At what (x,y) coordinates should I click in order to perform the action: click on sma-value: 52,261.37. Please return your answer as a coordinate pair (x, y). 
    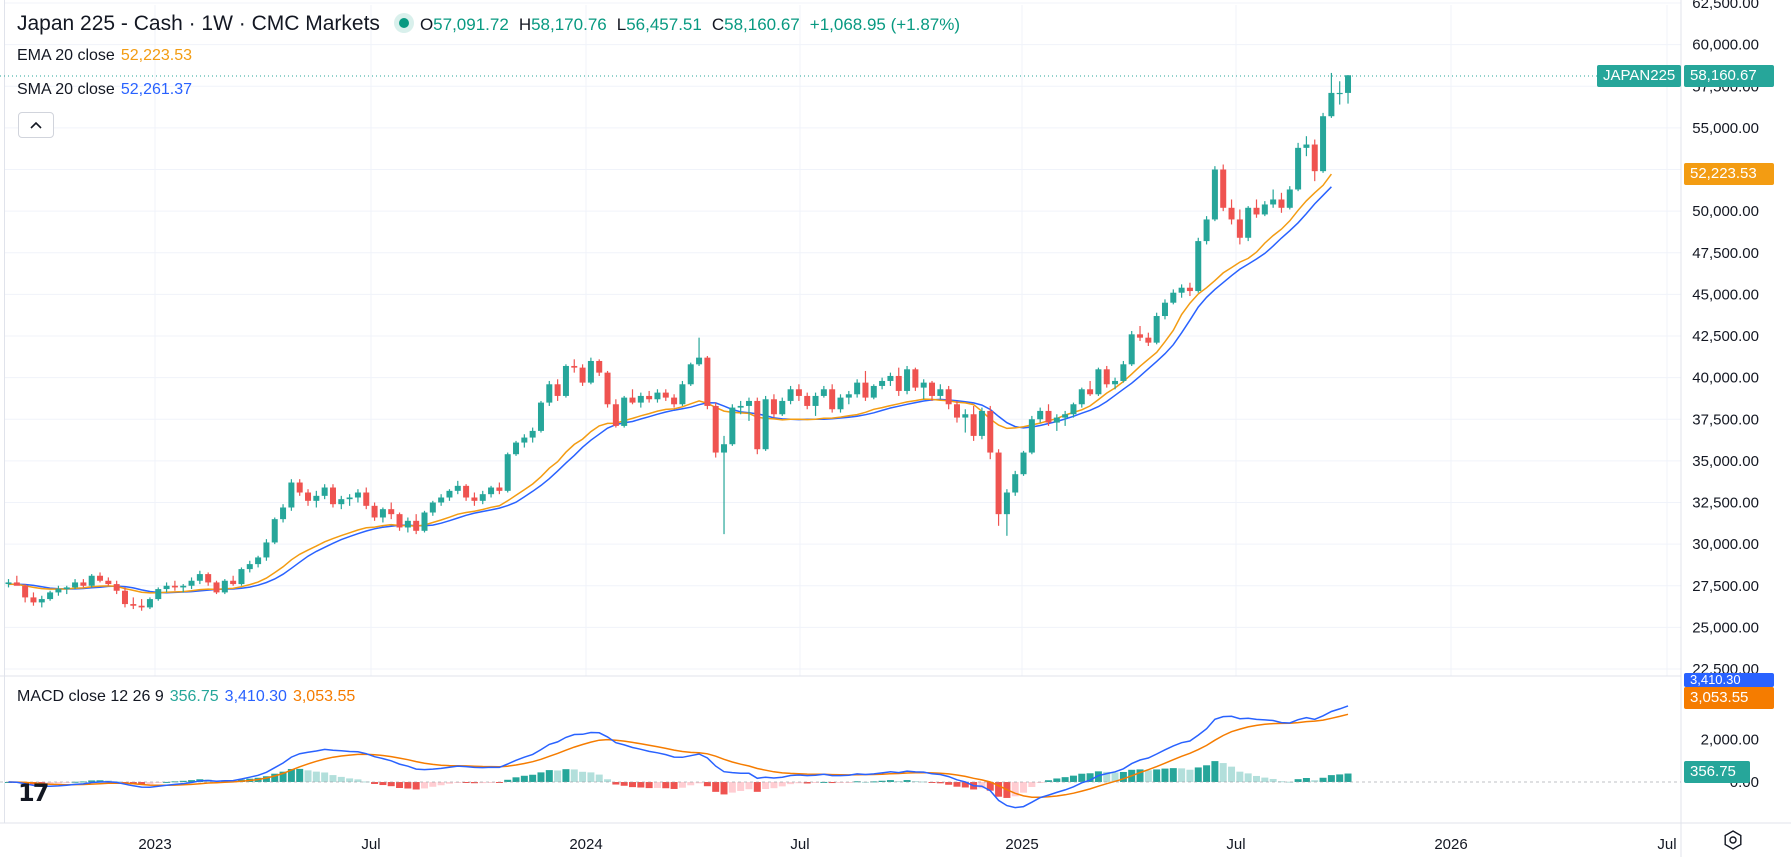
    Looking at the image, I should click on (156, 89).